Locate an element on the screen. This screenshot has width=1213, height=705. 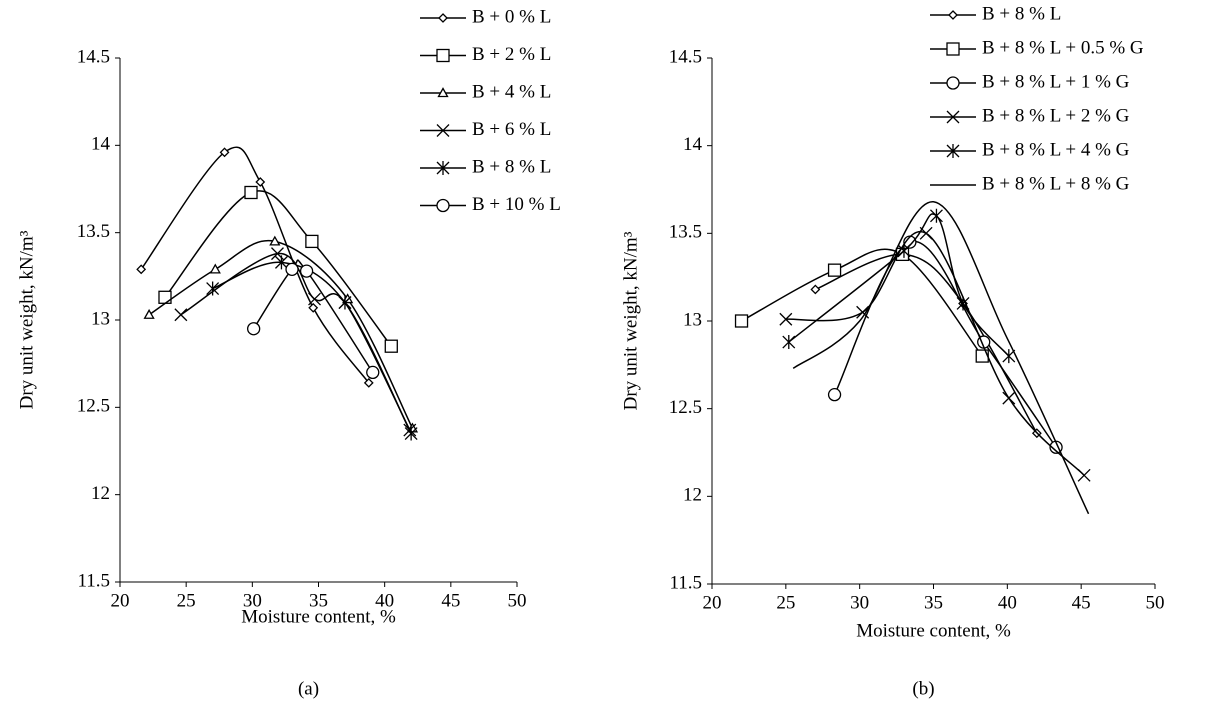
legend-label: B + 8 % L + 4 % G is located at coordinates (1056, 149).